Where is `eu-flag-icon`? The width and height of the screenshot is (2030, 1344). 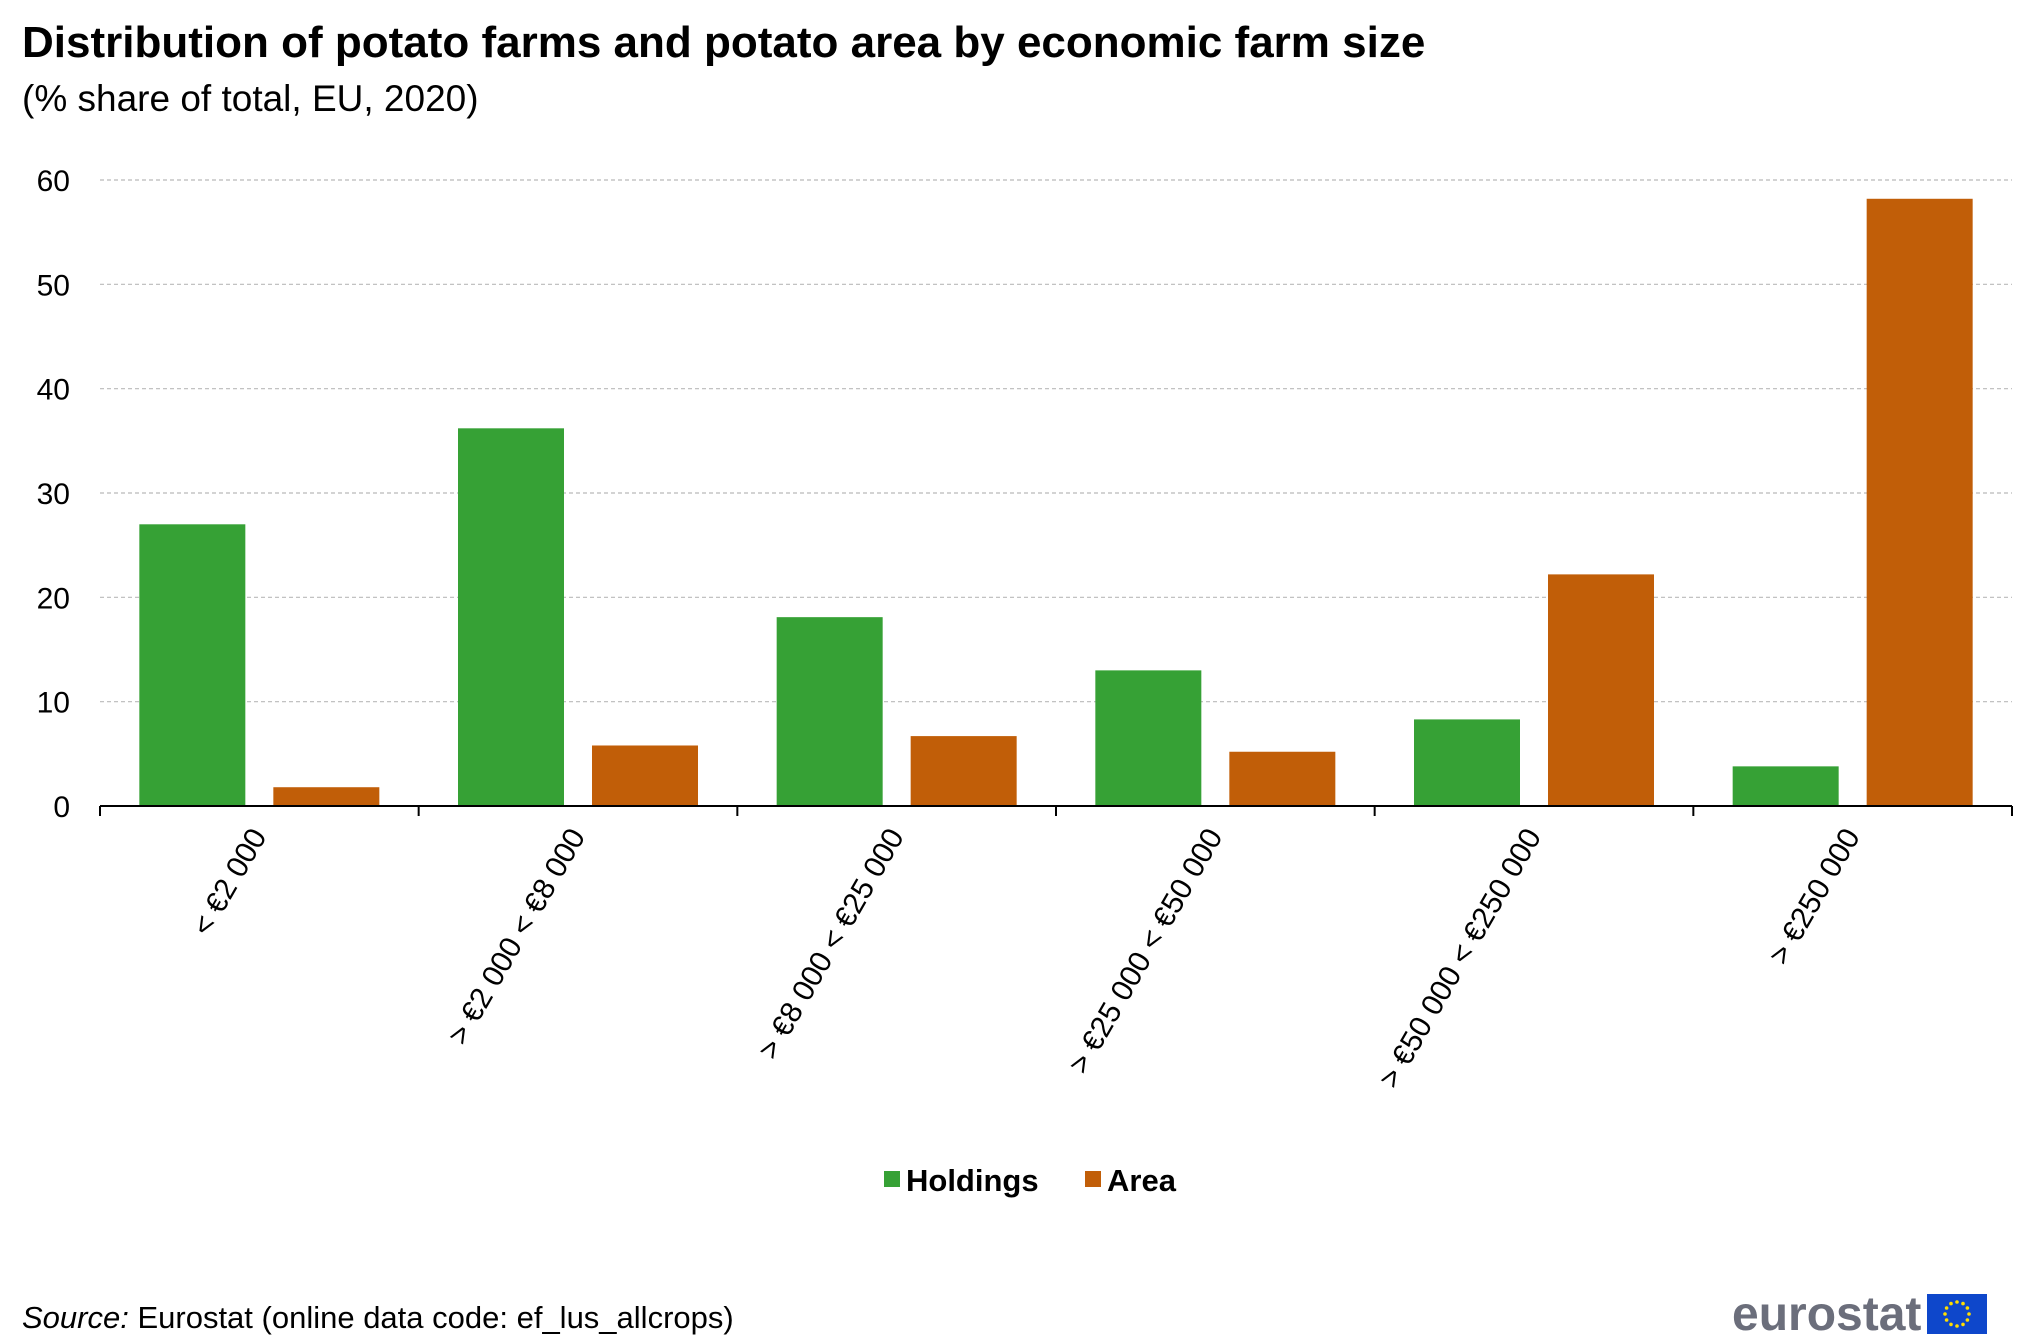 eu-flag-icon is located at coordinates (1957, 1314).